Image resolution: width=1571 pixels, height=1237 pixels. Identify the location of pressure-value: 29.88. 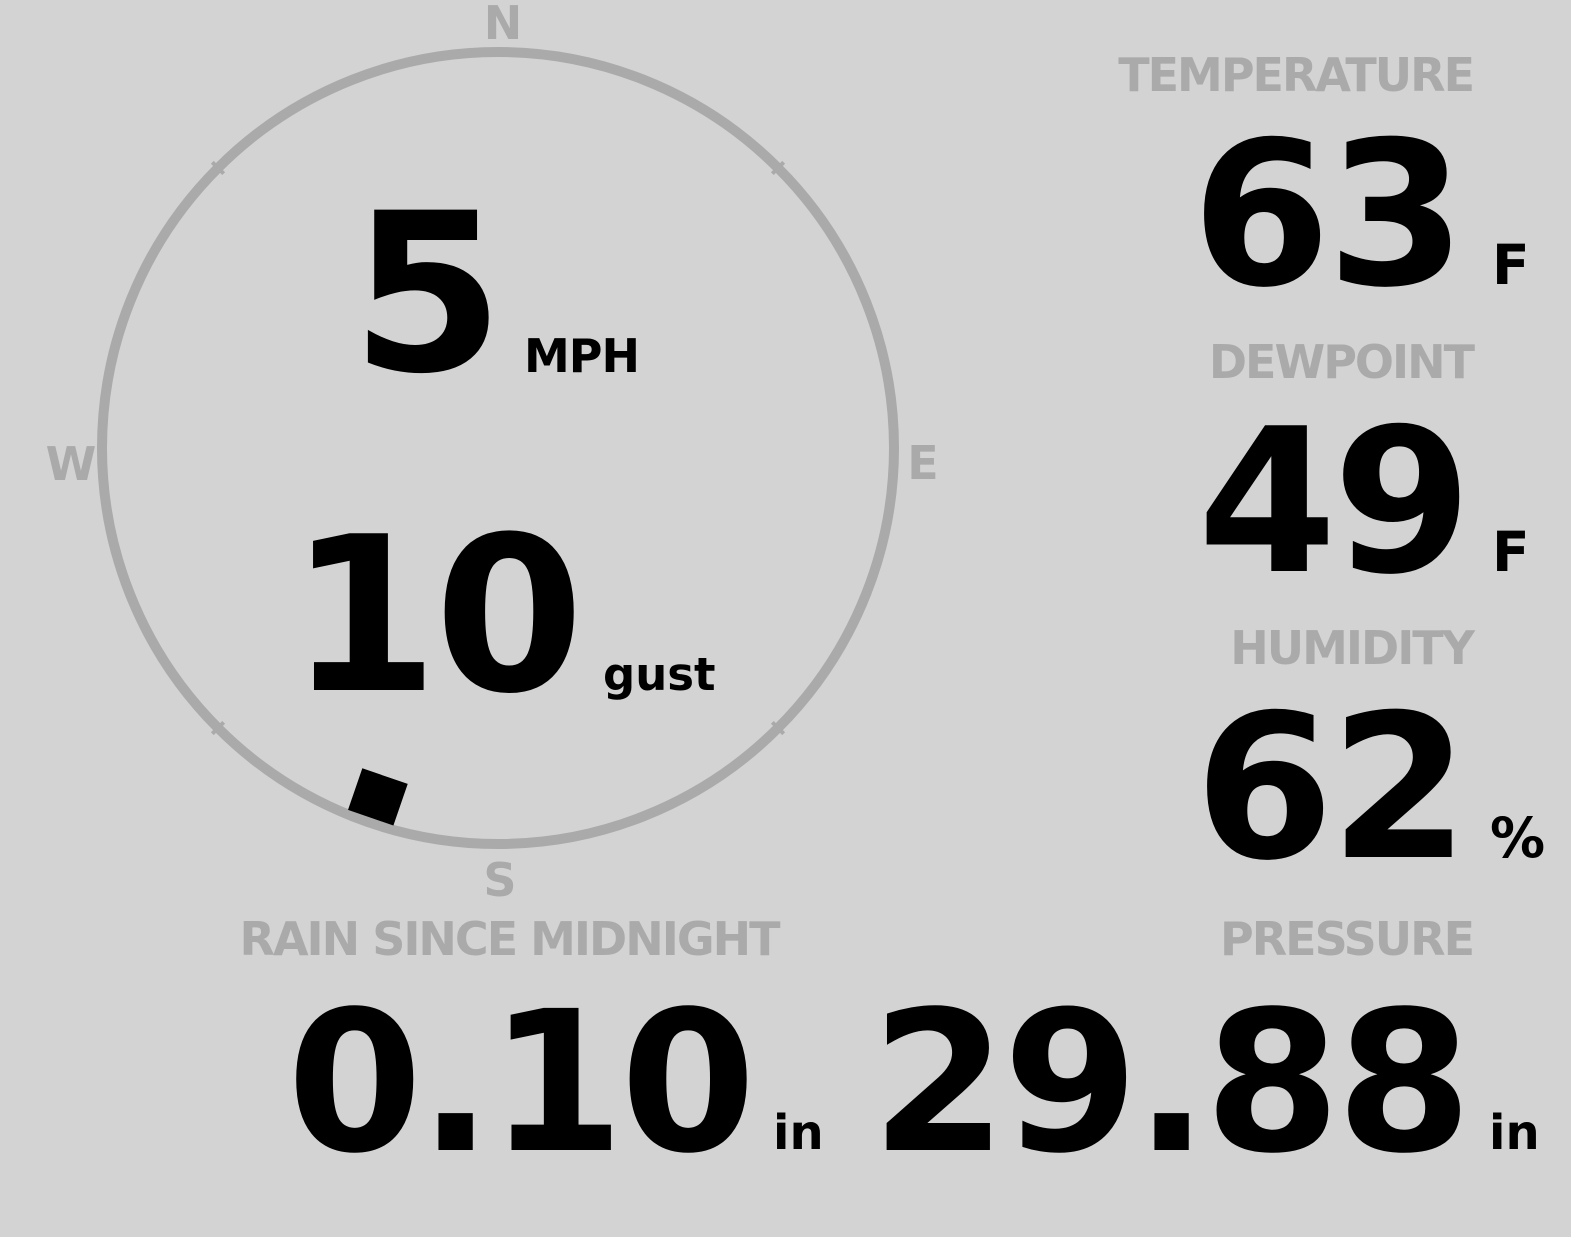
(1171, 1082).